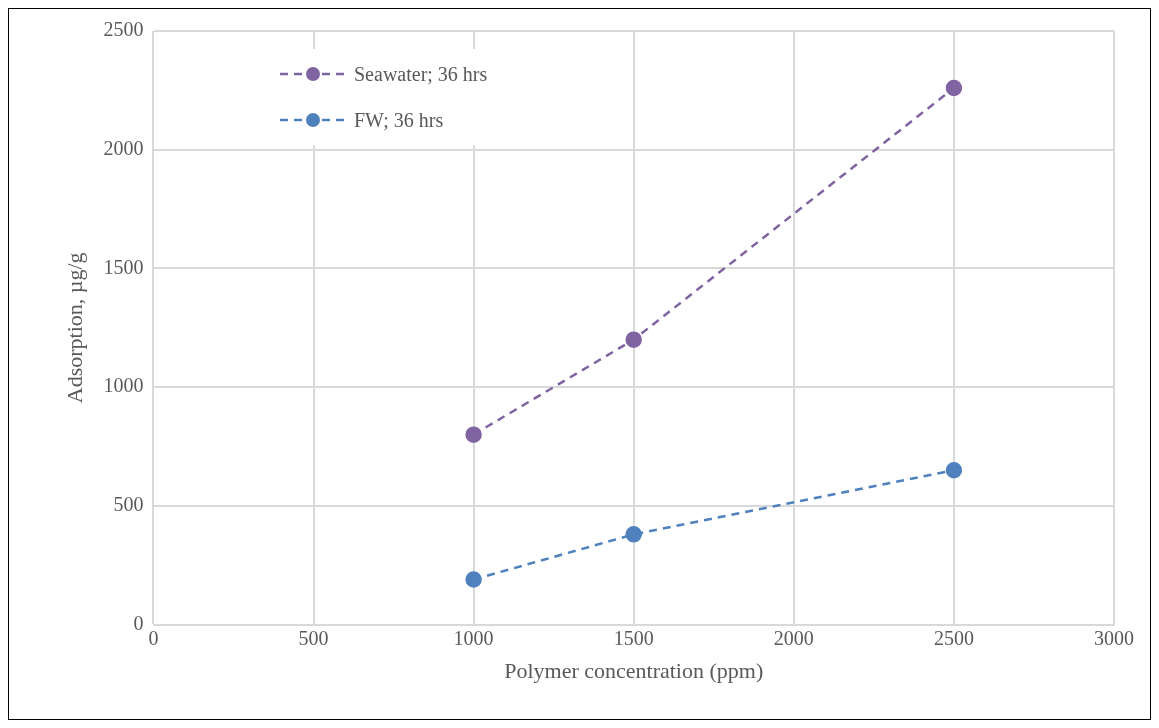 Image resolution: width=1159 pixels, height=728 pixels. I want to click on y-tick-label: 500, so click(128, 504).